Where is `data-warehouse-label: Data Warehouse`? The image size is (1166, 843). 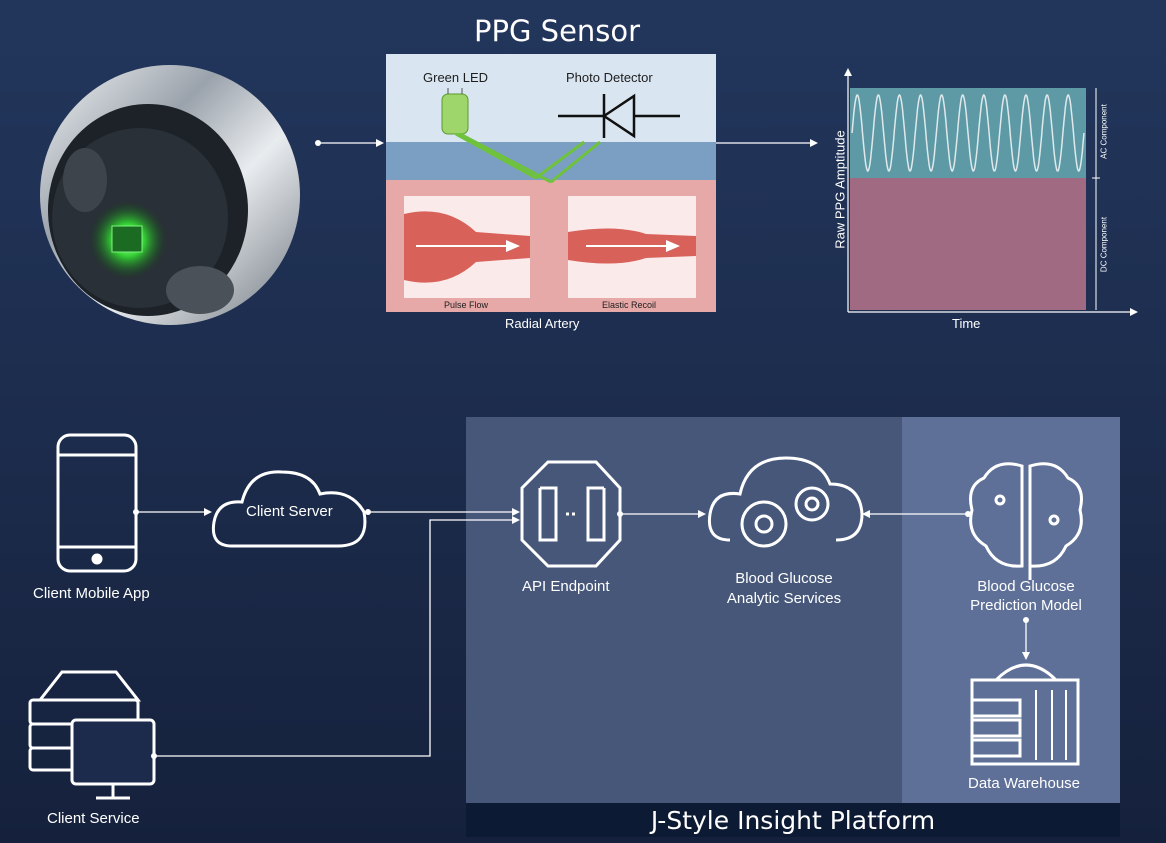
data-warehouse-label: Data Warehouse is located at coordinates (1024, 783).